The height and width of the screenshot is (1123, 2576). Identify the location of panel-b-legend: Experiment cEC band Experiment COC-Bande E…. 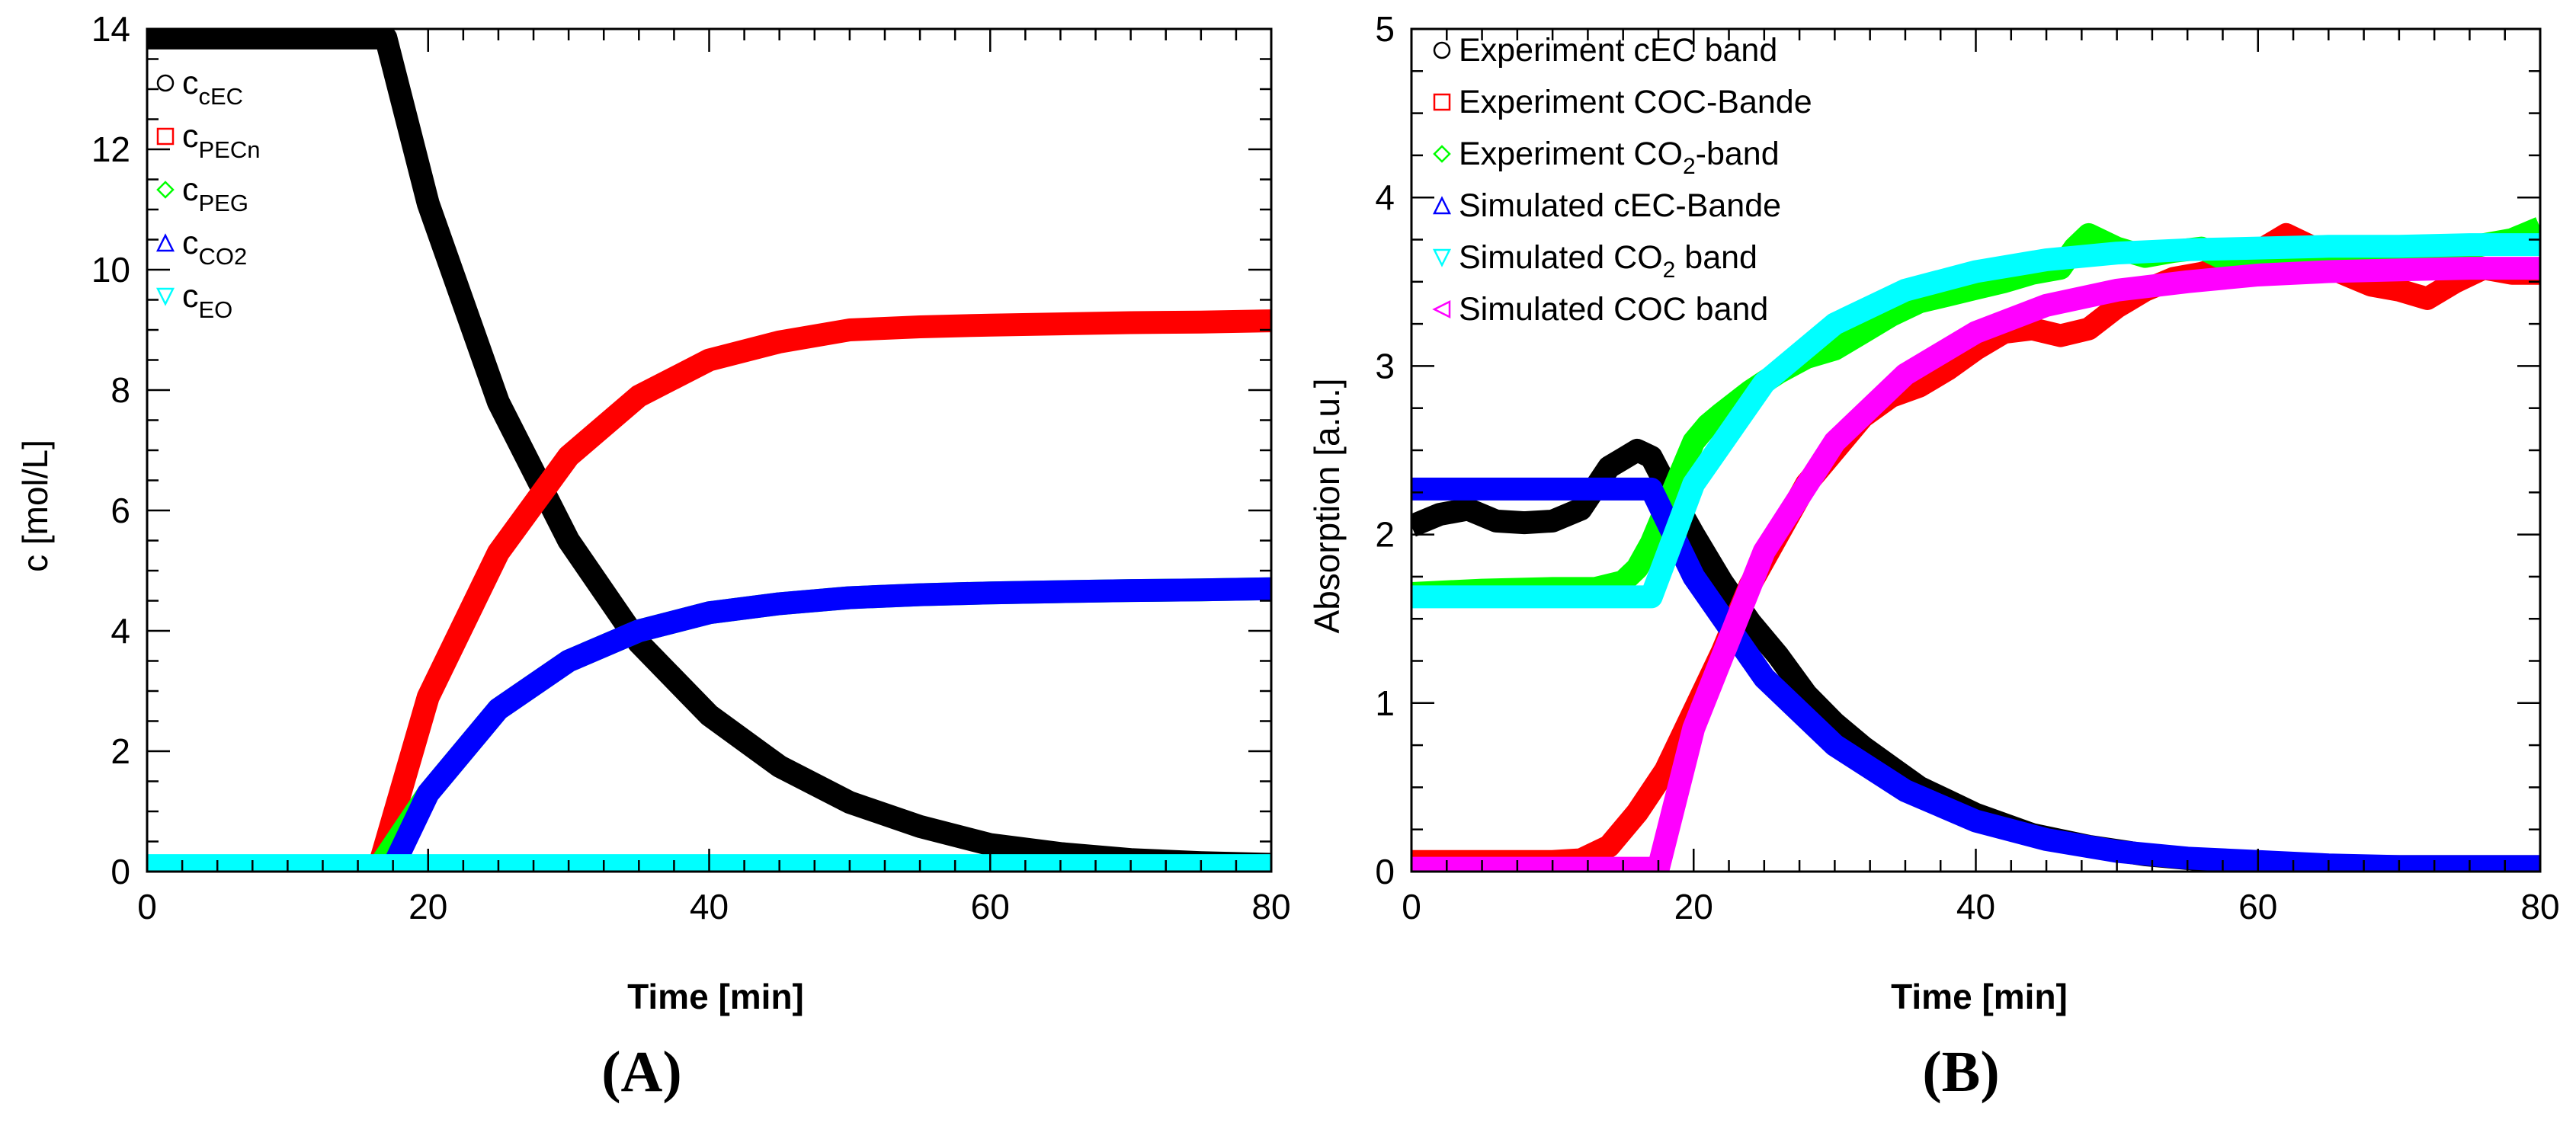
(1622, 180).